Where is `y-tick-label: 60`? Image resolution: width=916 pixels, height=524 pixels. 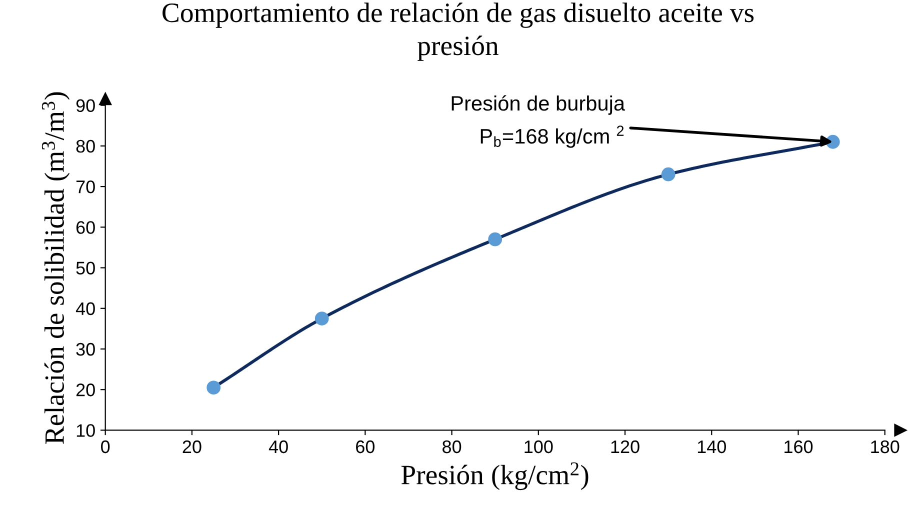
y-tick-label: 60 is located at coordinates (85, 227).